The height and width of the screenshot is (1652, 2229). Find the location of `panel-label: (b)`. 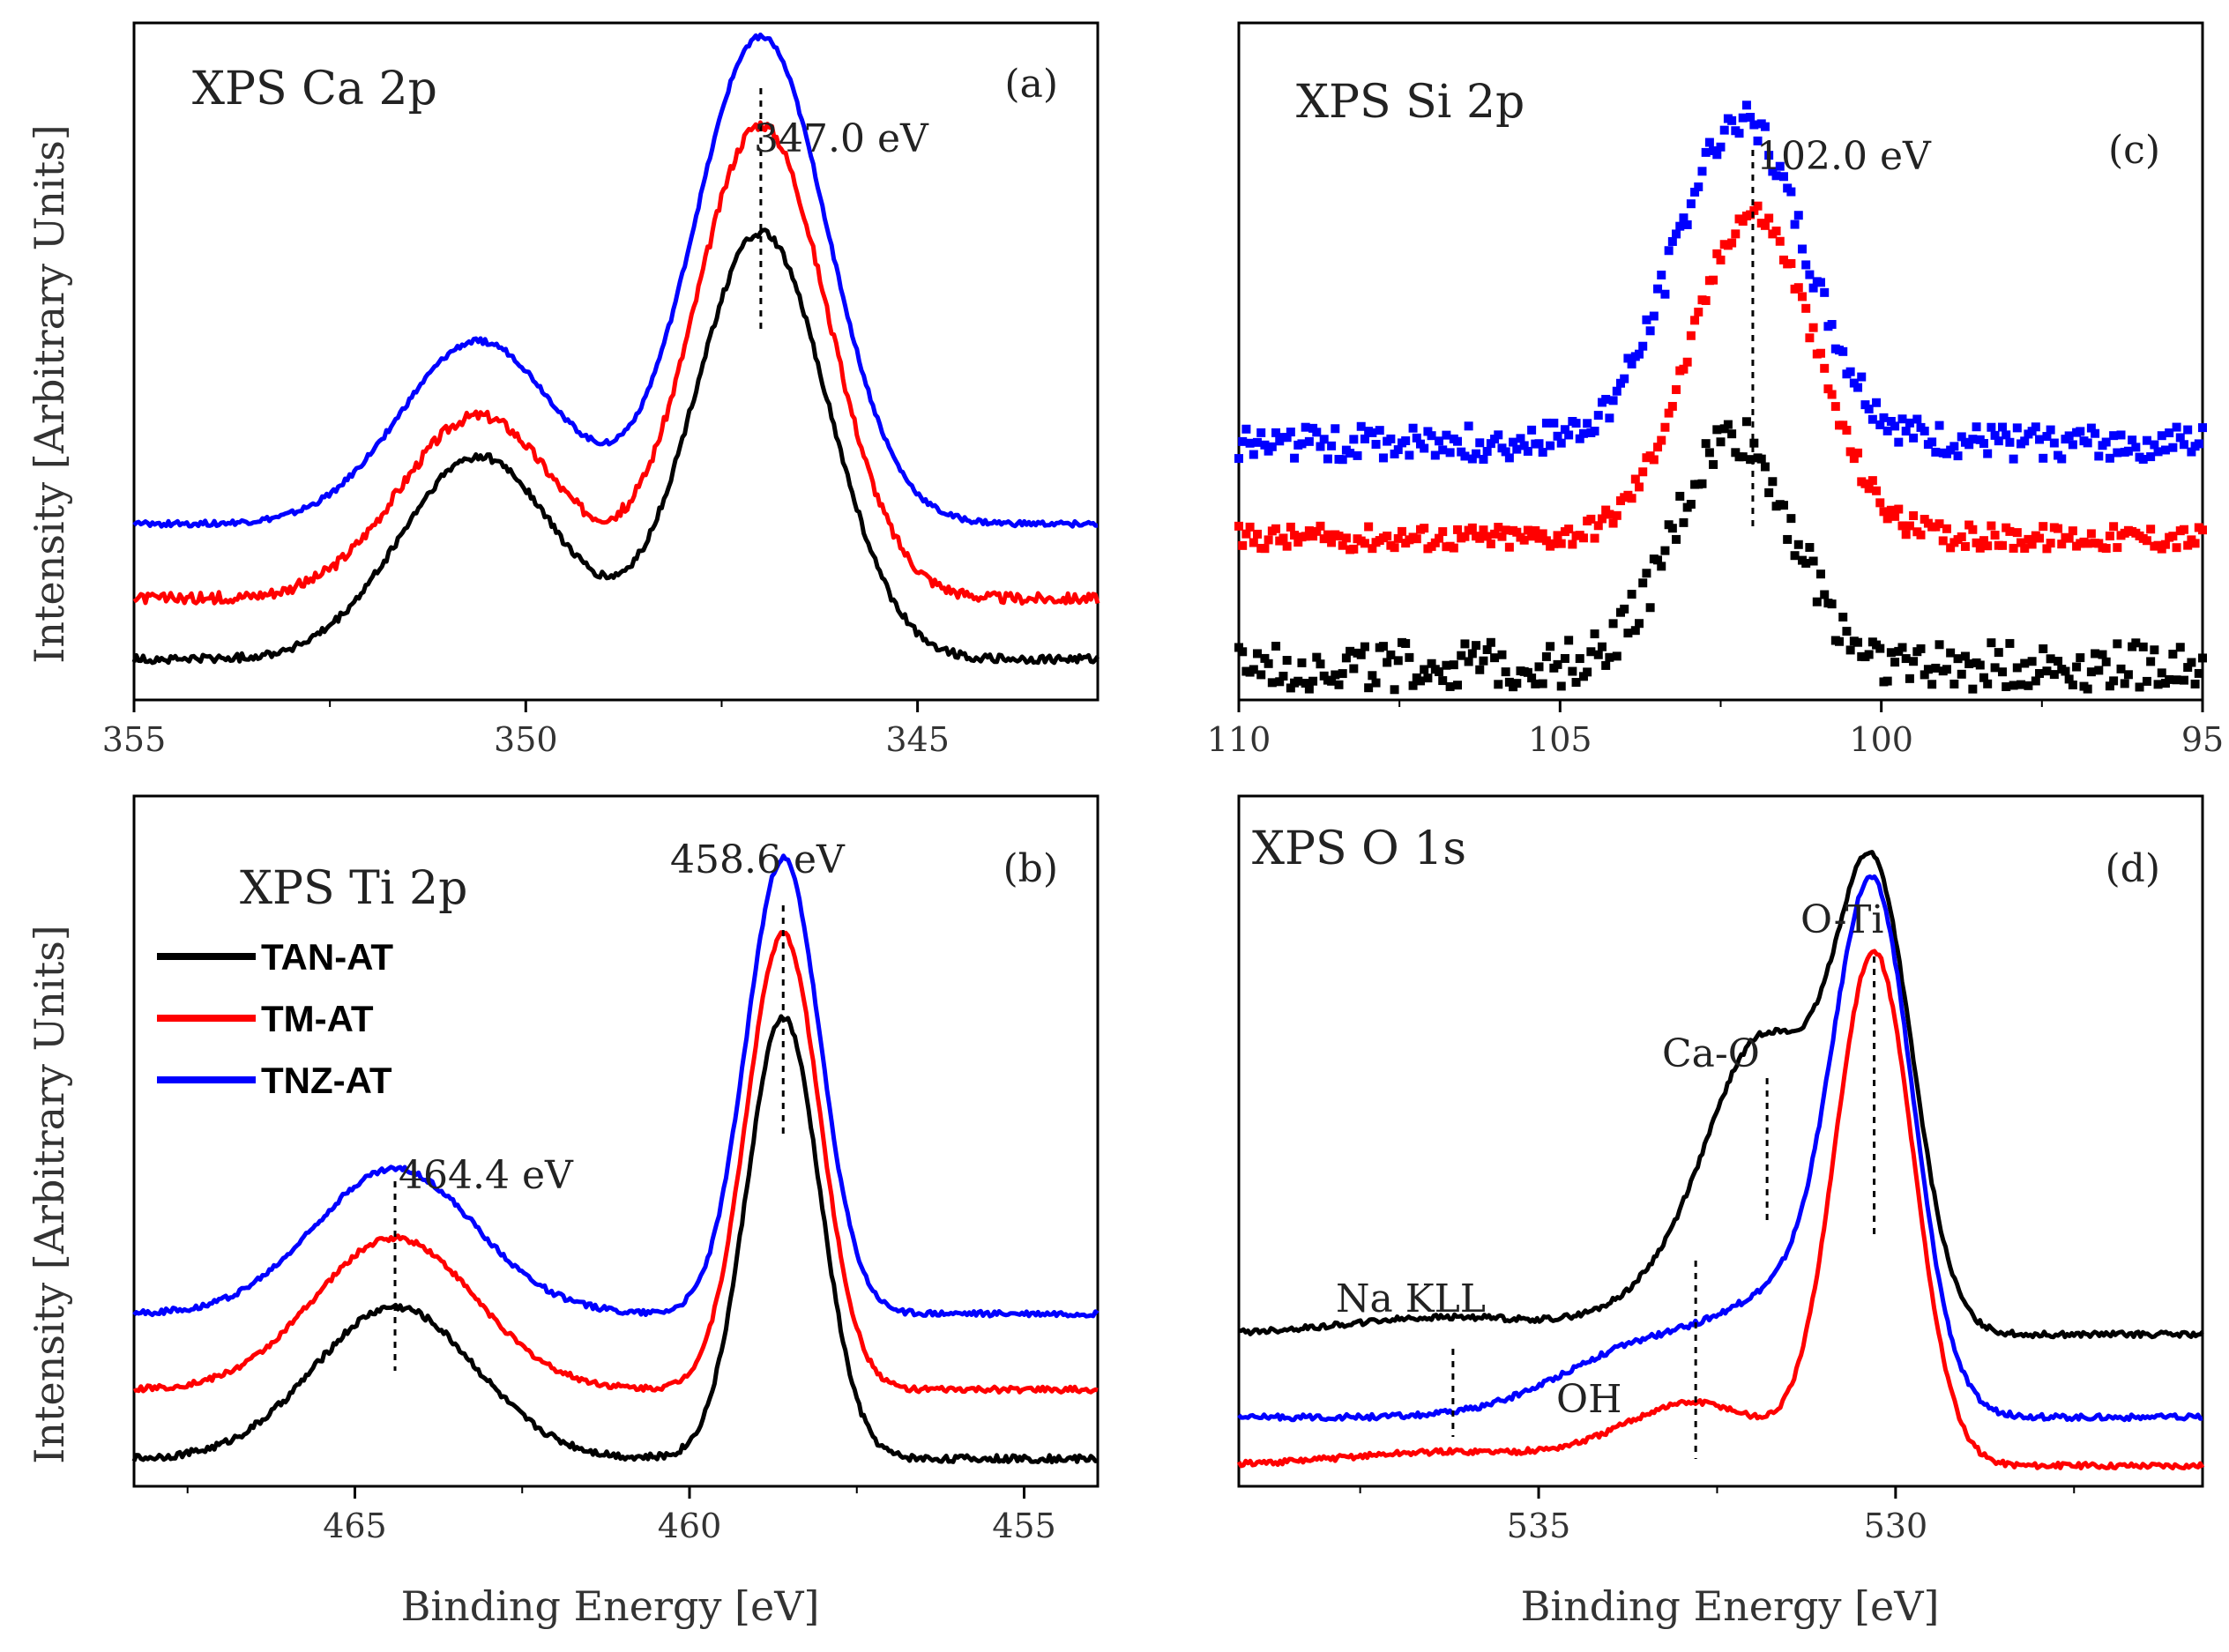

panel-label: (b) is located at coordinates (1031, 868).